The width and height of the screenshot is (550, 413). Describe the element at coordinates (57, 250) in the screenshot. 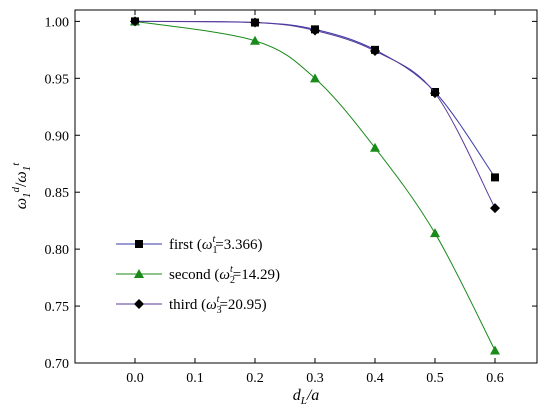

I see `y-tick-label: 0.80` at that location.